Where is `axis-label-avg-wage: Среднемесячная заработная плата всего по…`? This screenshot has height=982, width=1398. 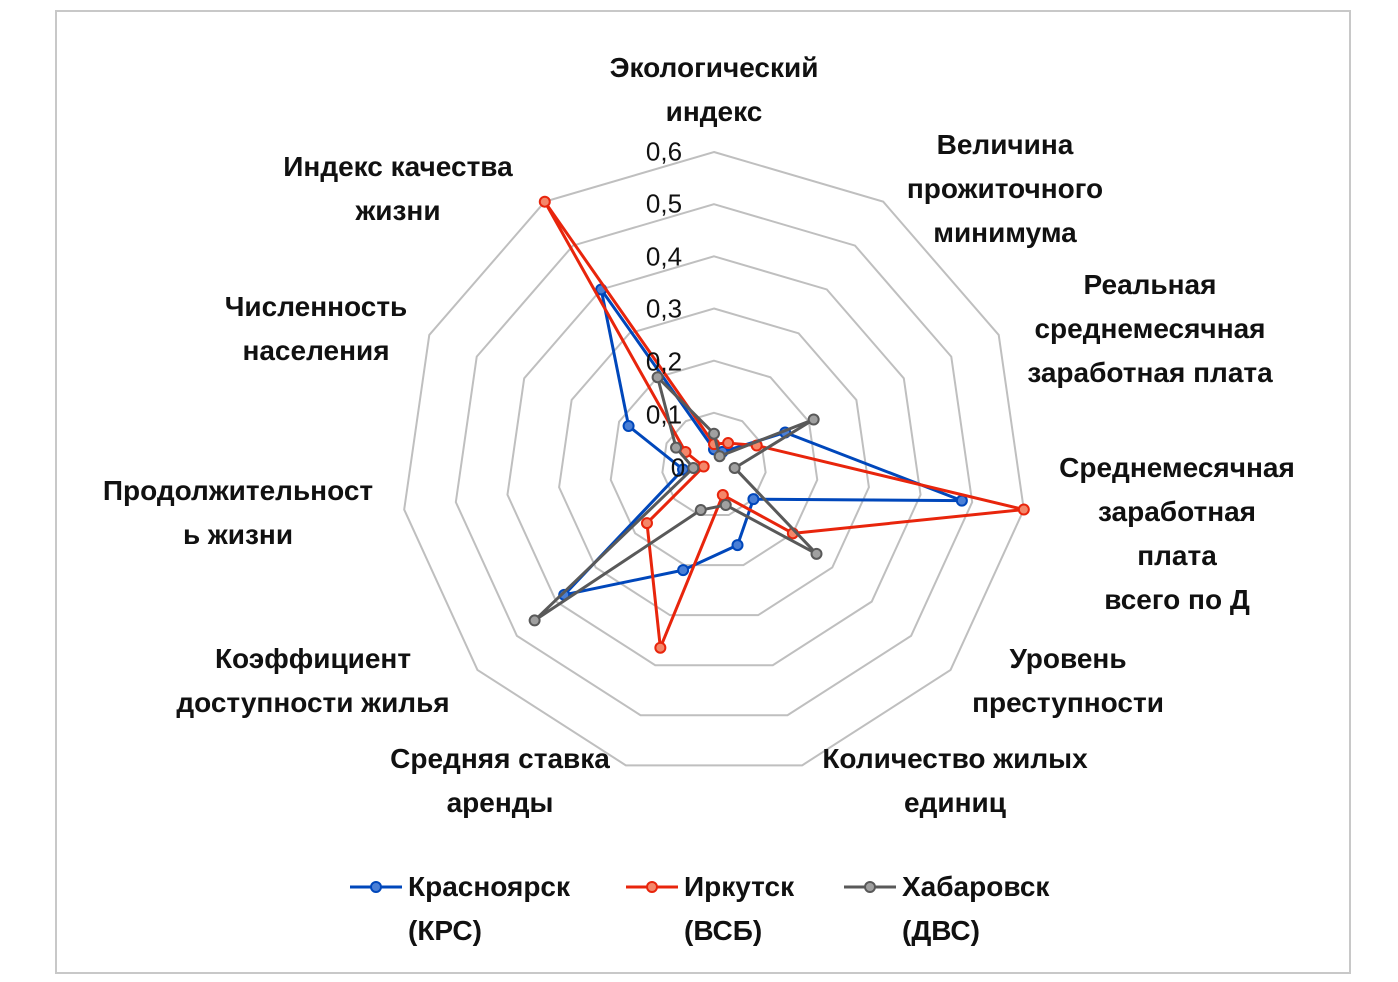 axis-label-avg-wage: Среднемесячная заработная плата всего по… is located at coordinates (1177, 533).